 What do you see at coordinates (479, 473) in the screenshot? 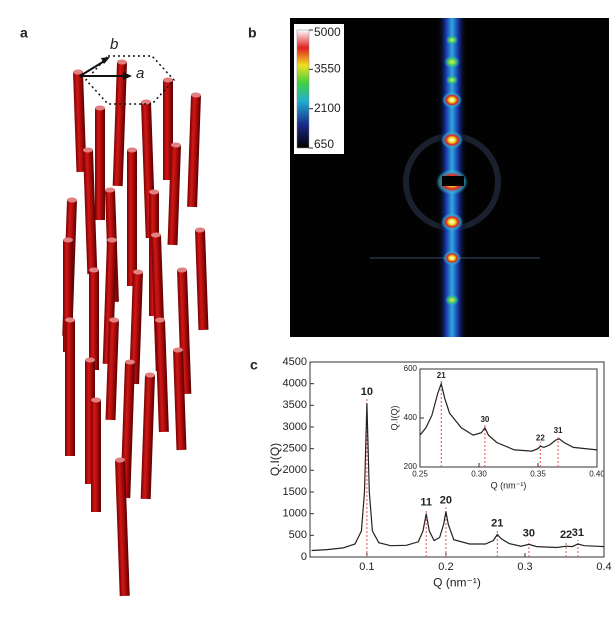
I see `x-tick-label: 0.30` at bounding box center [479, 473].